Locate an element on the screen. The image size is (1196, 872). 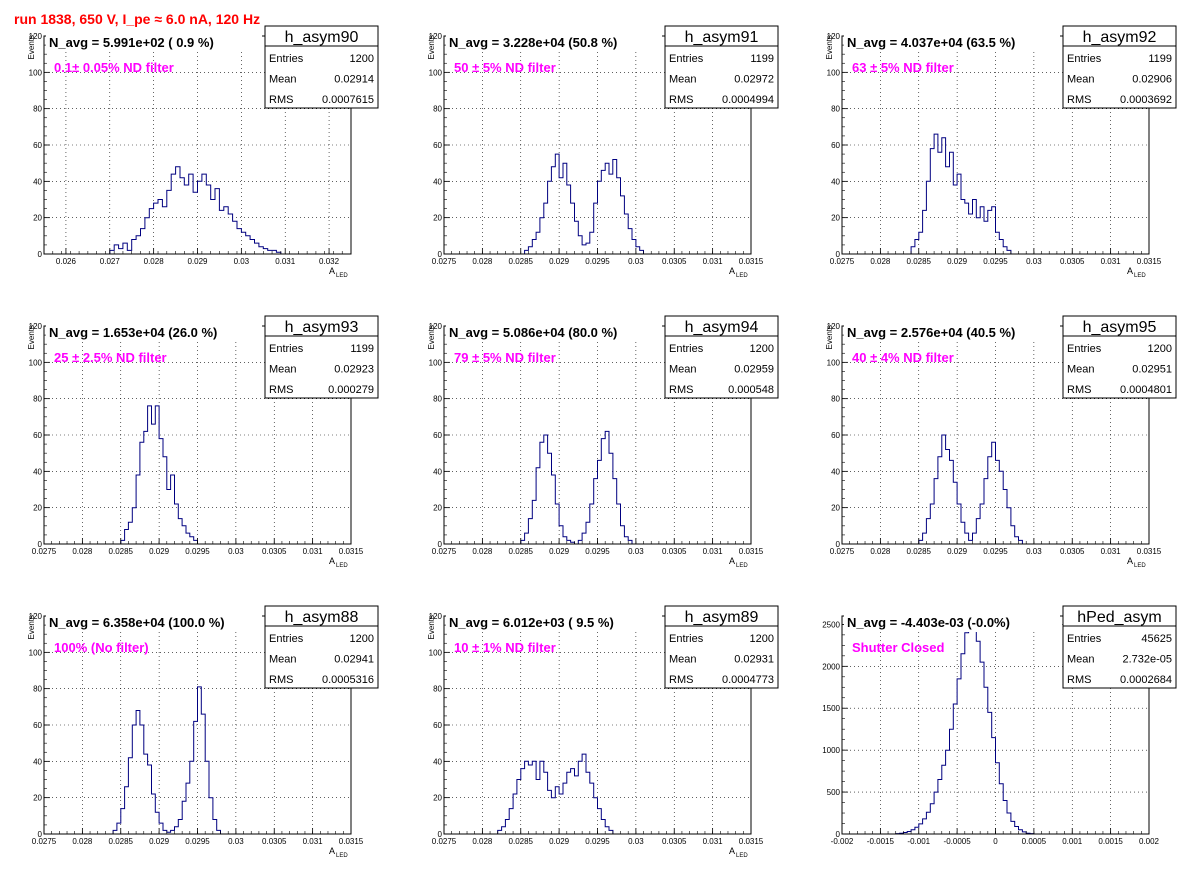
stats-value: 0.02931 is located at coordinates (754, 660).